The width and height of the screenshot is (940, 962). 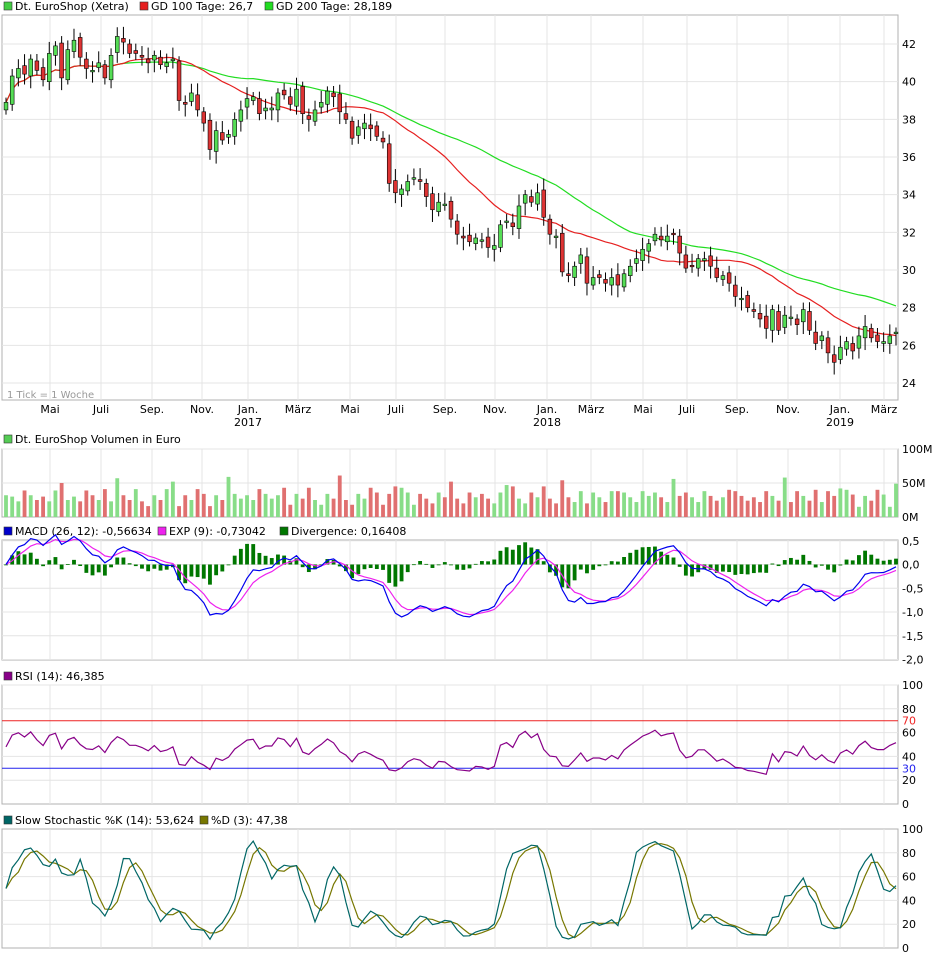 I want to click on rsi-frame, so click(x=450, y=744).